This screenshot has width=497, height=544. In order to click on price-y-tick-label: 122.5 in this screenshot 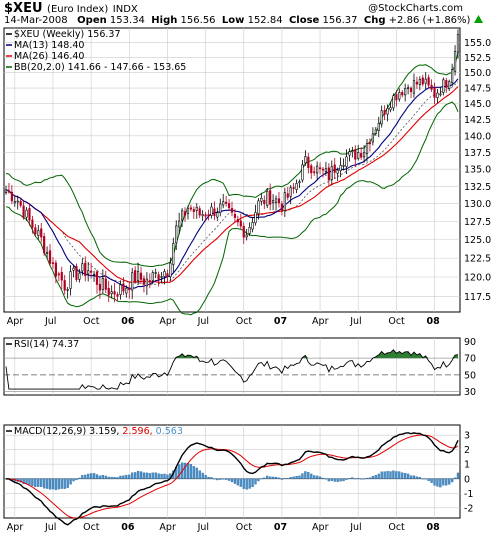, I will do `click(477, 259)`.